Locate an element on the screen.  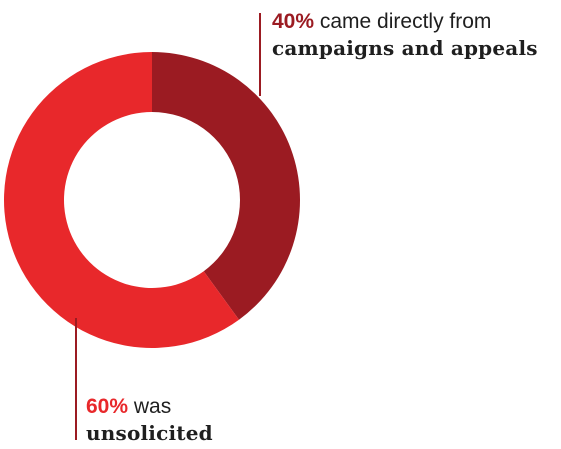
annotation-unsolicited-percent: 60% is located at coordinates (107, 406).